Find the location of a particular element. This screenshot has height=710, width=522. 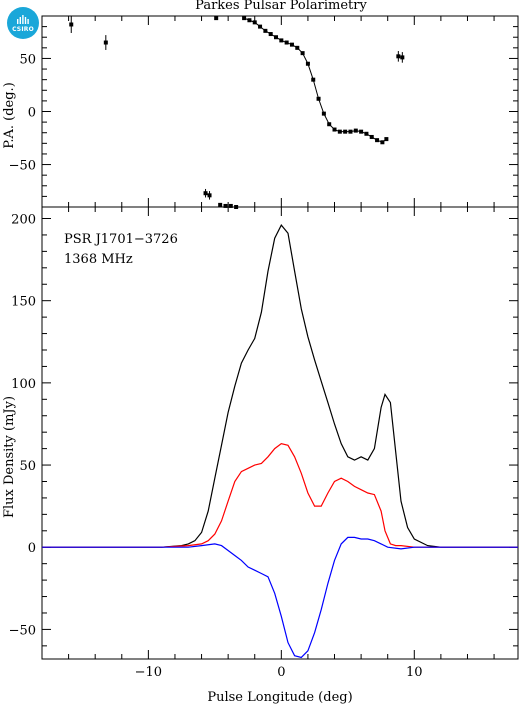

x-tick-label: 10 is located at coordinates (414, 672).